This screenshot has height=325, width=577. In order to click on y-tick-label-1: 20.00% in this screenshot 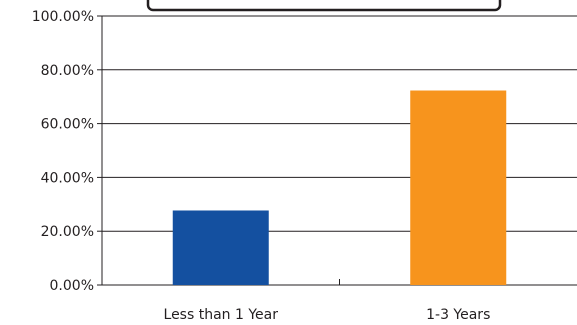, I will do `click(67, 232)`.